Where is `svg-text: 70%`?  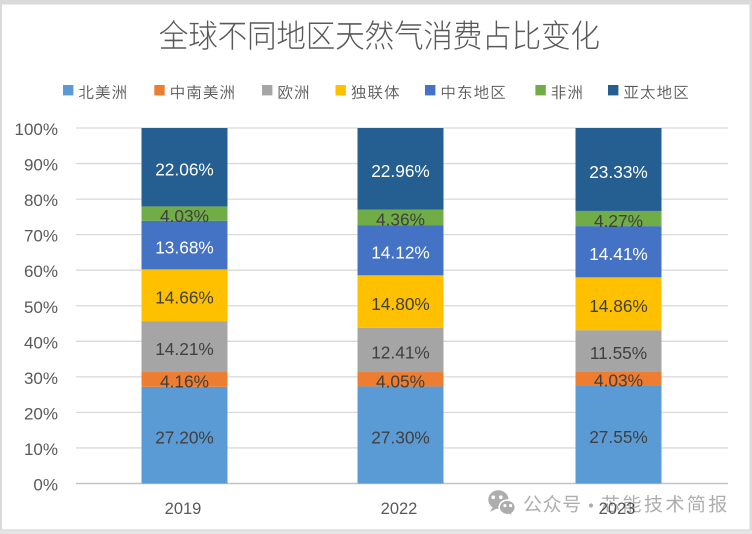 svg-text: 70% is located at coordinates (41, 236).